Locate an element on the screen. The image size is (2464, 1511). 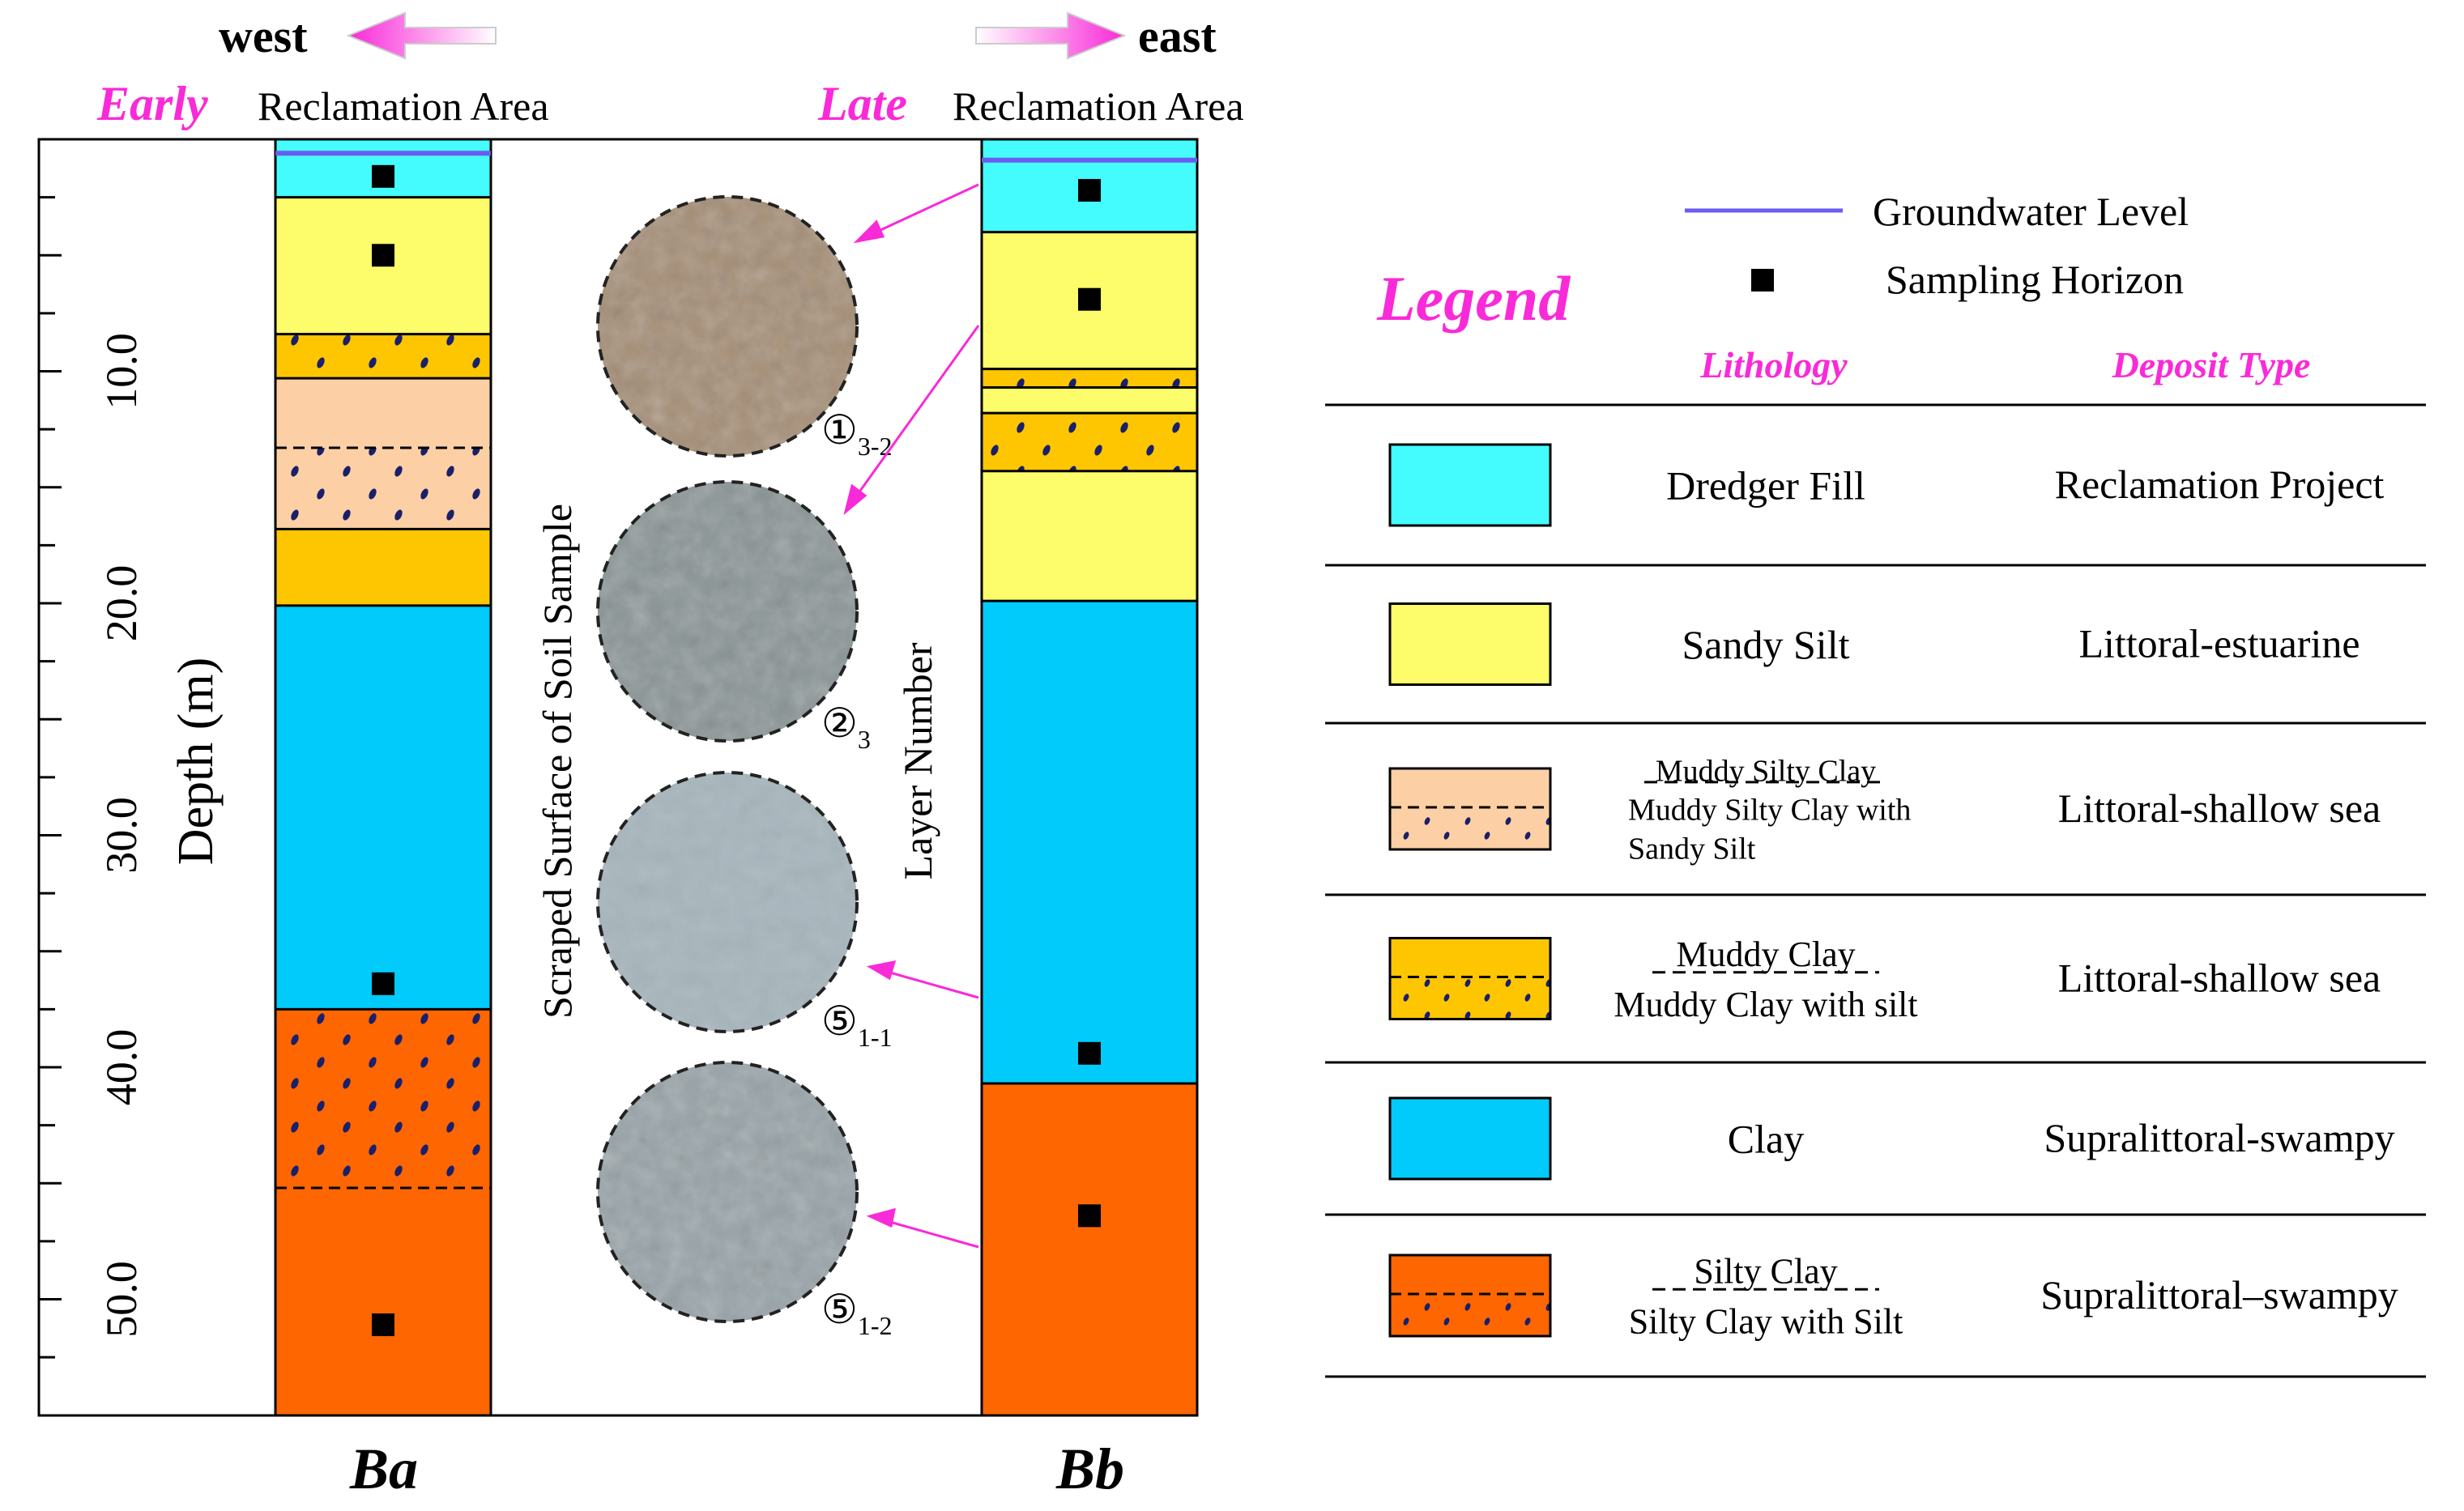
legend-deposit-text: Supralittoral-swampy is located at coordinates (2219, 1137).